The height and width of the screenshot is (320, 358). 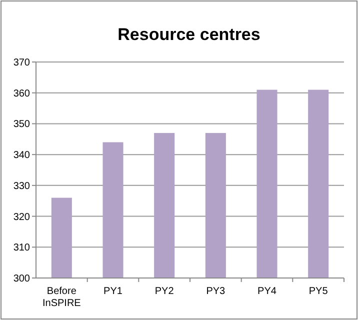 What do you see at coordinates (21, 217) in the screenshot?
I see `y-tick-label: 320` at bounding box center [21, 217].